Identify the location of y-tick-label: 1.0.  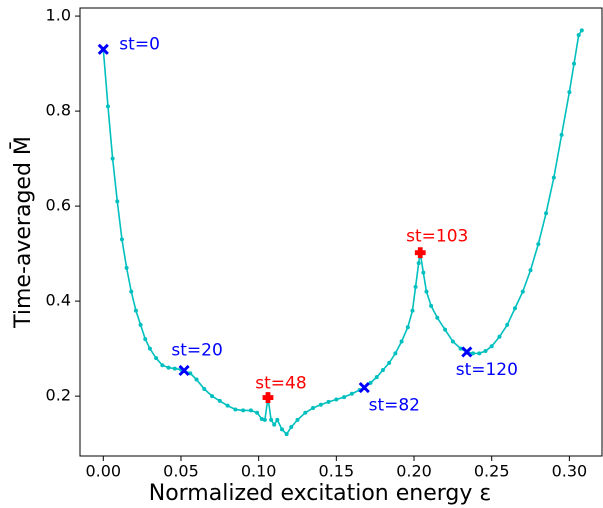
(58, 15).